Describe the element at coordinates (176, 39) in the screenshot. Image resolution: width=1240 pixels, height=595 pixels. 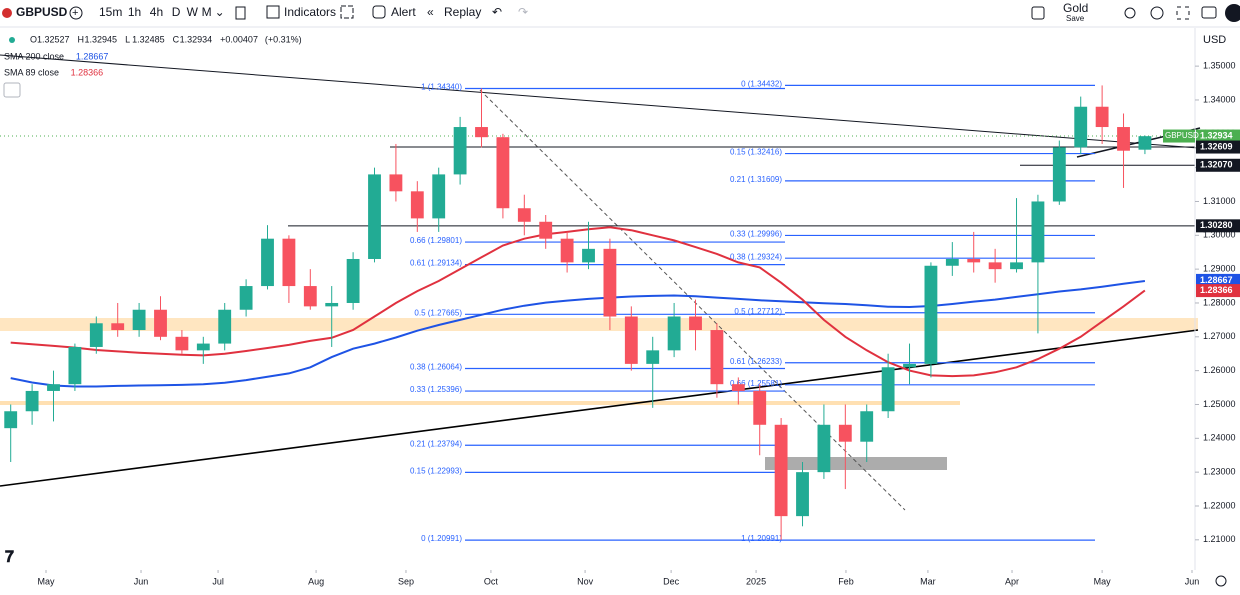
I see `ohlc-letter: C` at that location.